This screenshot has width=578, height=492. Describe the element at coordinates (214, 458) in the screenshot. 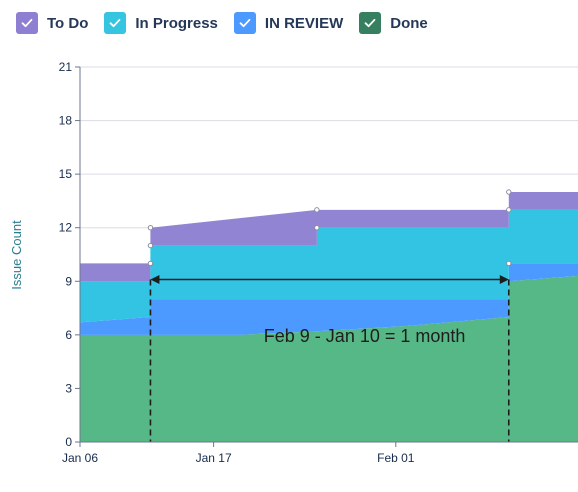

I see `x-tick-label: Jan 17` at that location.